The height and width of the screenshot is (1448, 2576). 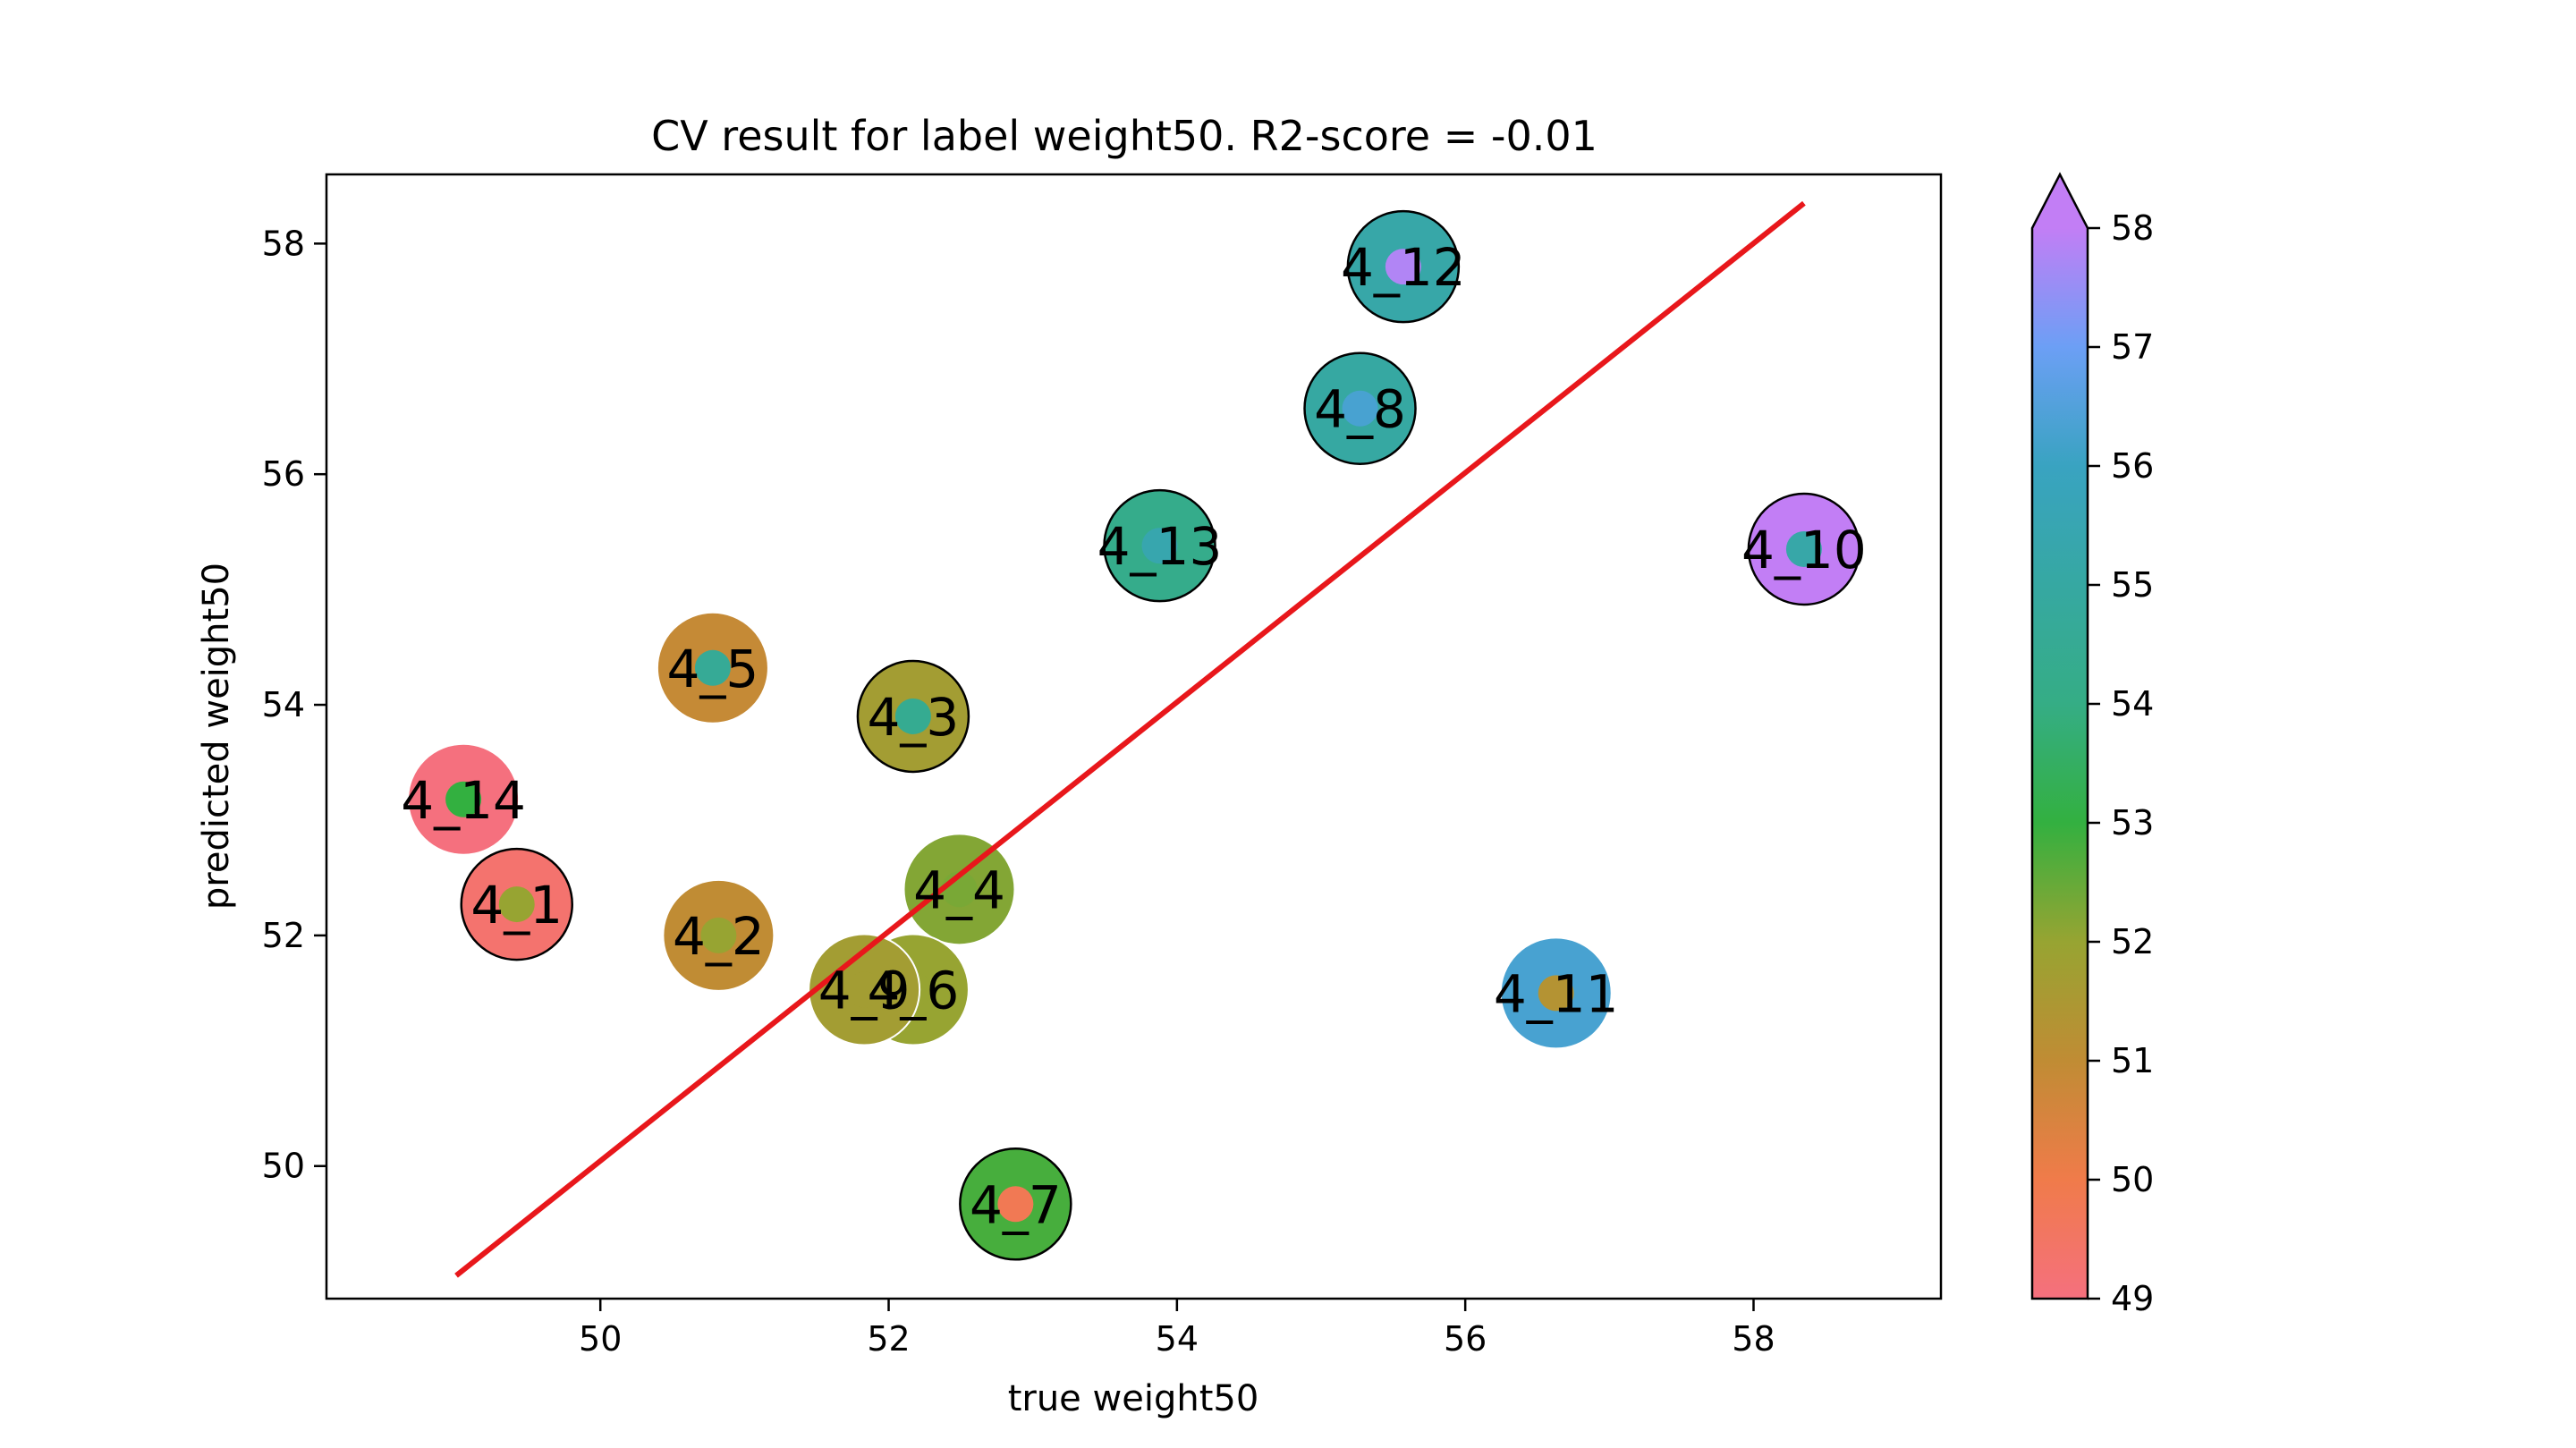 I want to click on colorbar: 49 50 51 52 53 54 55 56 57 58, so click(x=2092, y=745).